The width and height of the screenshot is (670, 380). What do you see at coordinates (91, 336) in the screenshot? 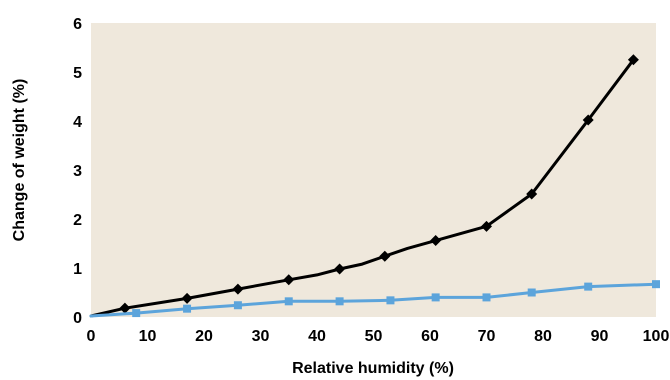
I see `x-tick-label: 0` at bounding box center [91, 336].